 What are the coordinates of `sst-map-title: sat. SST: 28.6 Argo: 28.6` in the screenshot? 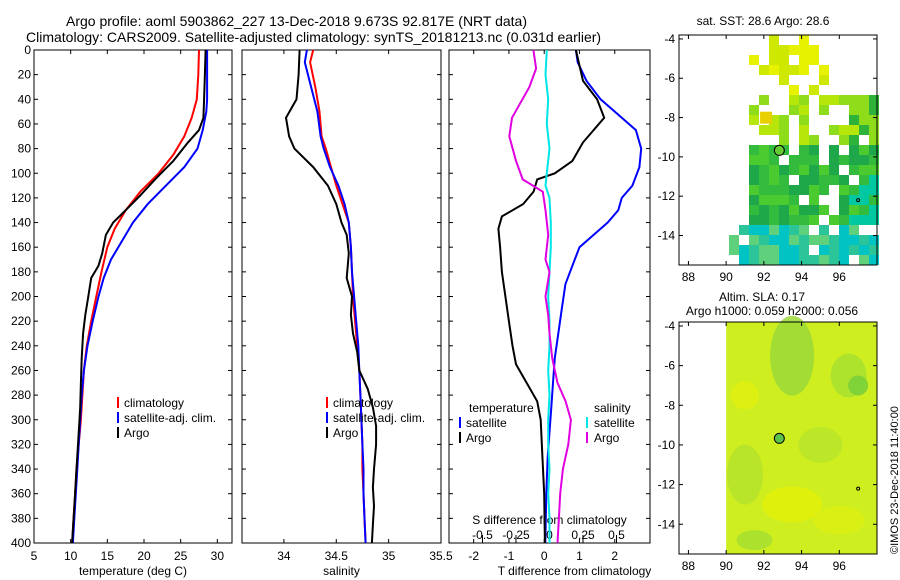 It's located at (763, 21).